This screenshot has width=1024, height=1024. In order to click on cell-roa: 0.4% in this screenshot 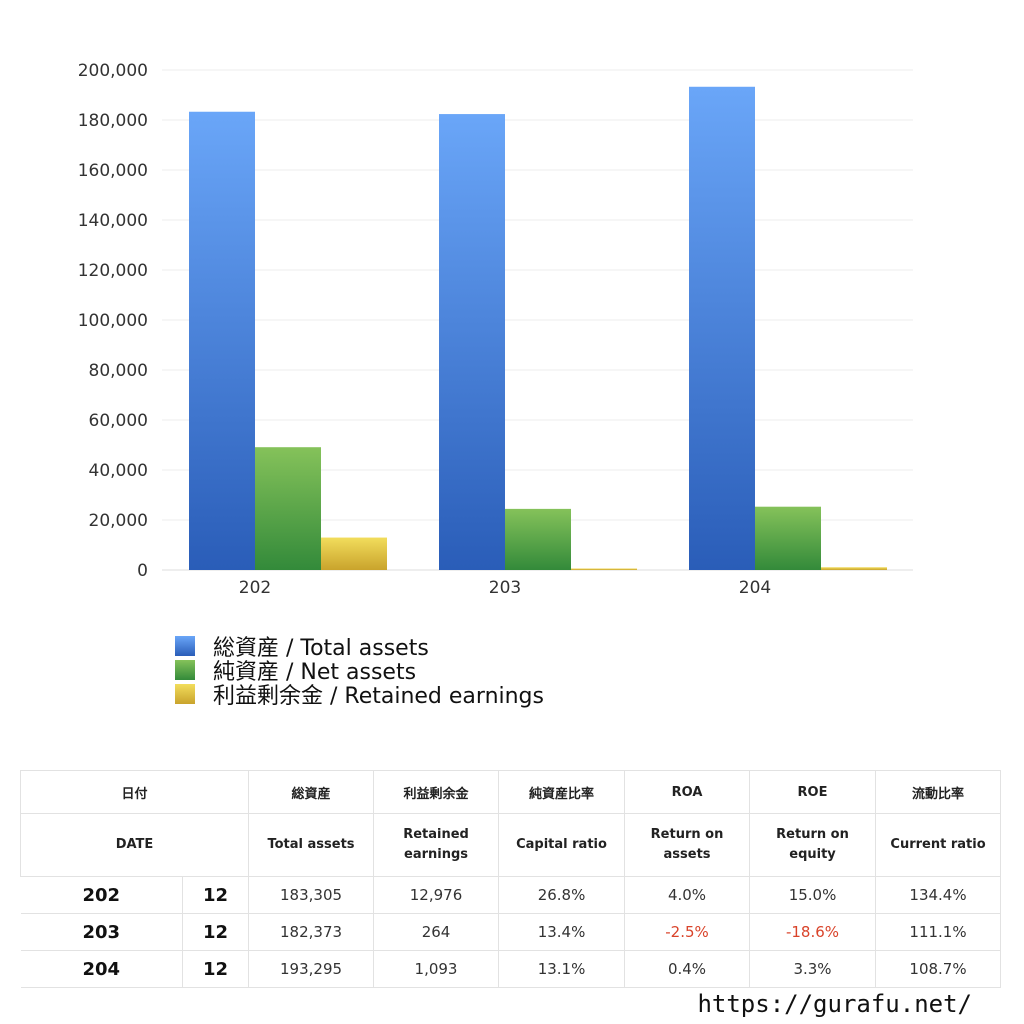, I will do `click(687, 969)`.